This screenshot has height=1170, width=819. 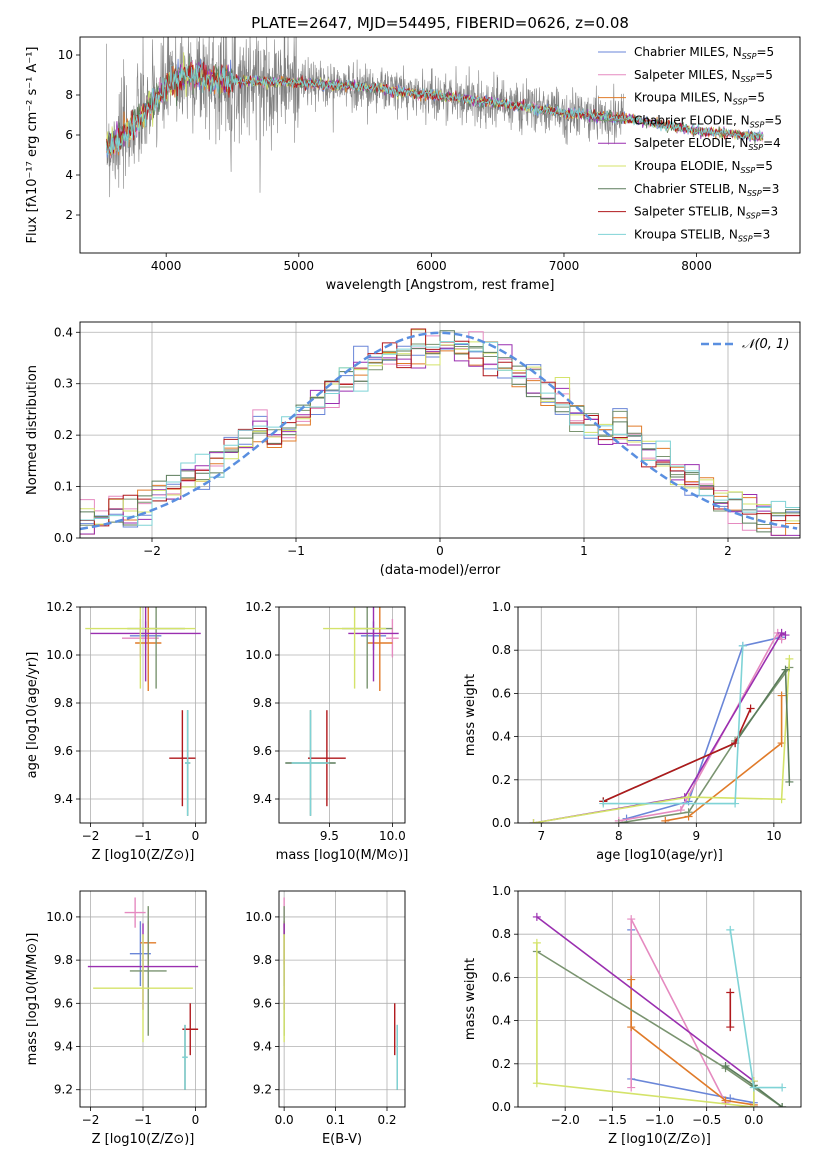 I want to click on x-tick-label: −1.0, so click(x=659, y=1120).